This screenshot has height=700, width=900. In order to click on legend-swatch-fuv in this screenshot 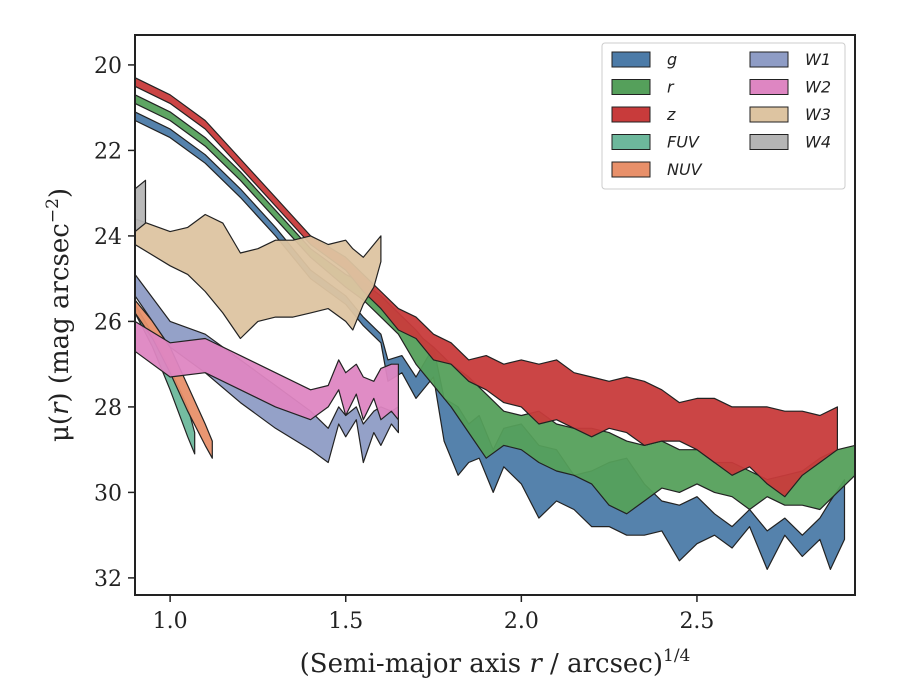, I will do `click(631, 142)`.